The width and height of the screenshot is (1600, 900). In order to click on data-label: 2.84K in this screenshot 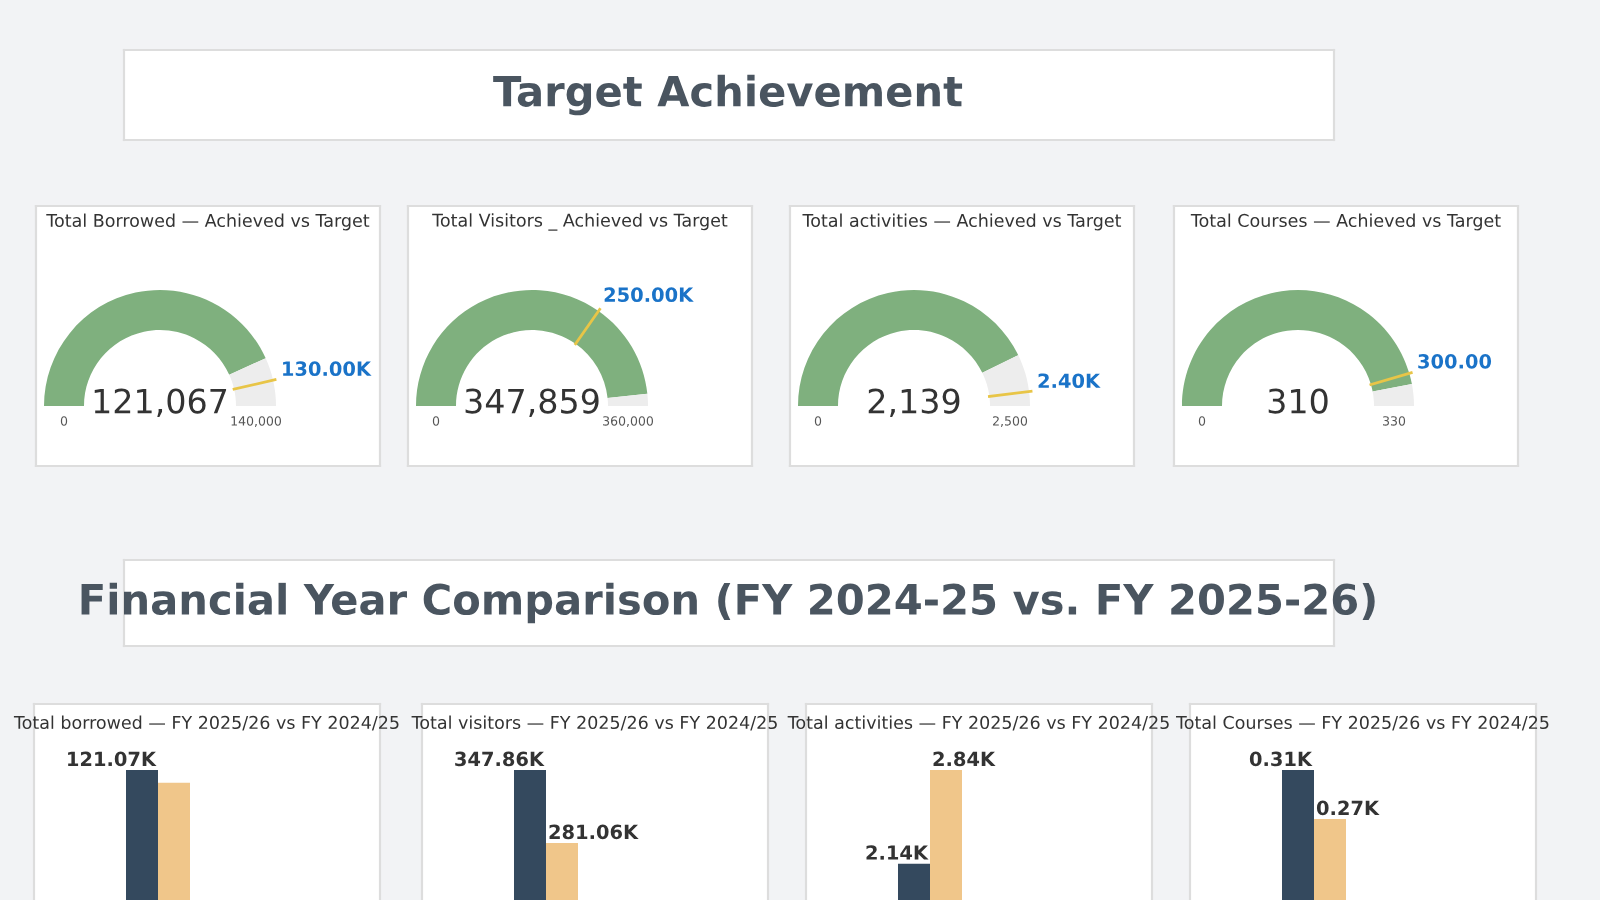, I will do `click(964, 759)`.